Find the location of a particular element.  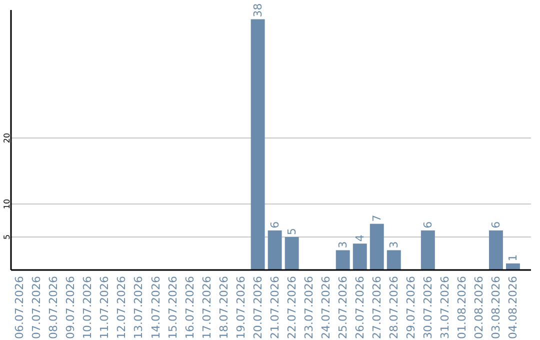

x-tick-label: 26.07.2026 is located at coordinates (359, 307).